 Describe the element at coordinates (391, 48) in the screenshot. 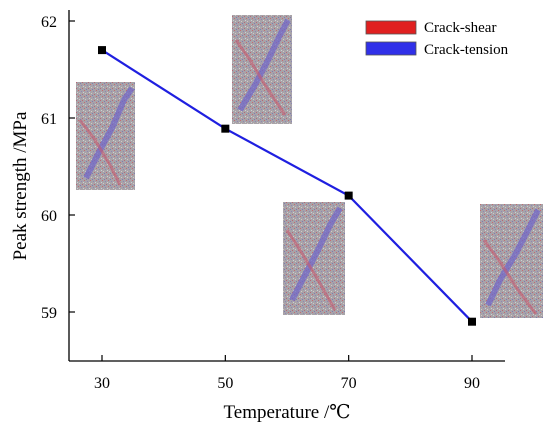

I see `legend-swatch-crack-tension` at that location.